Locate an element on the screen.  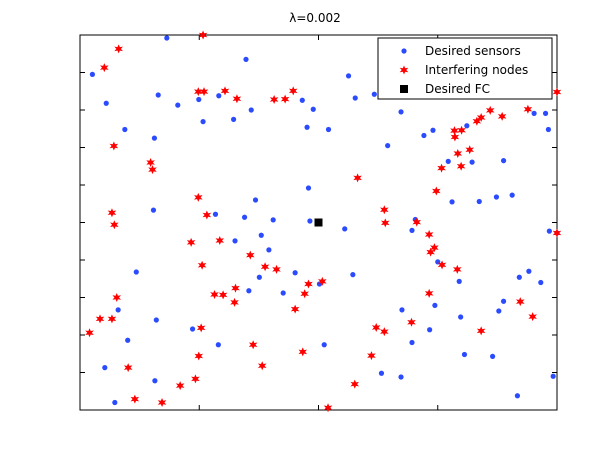
legend-marker-fc is located at coordinates (404, 89).